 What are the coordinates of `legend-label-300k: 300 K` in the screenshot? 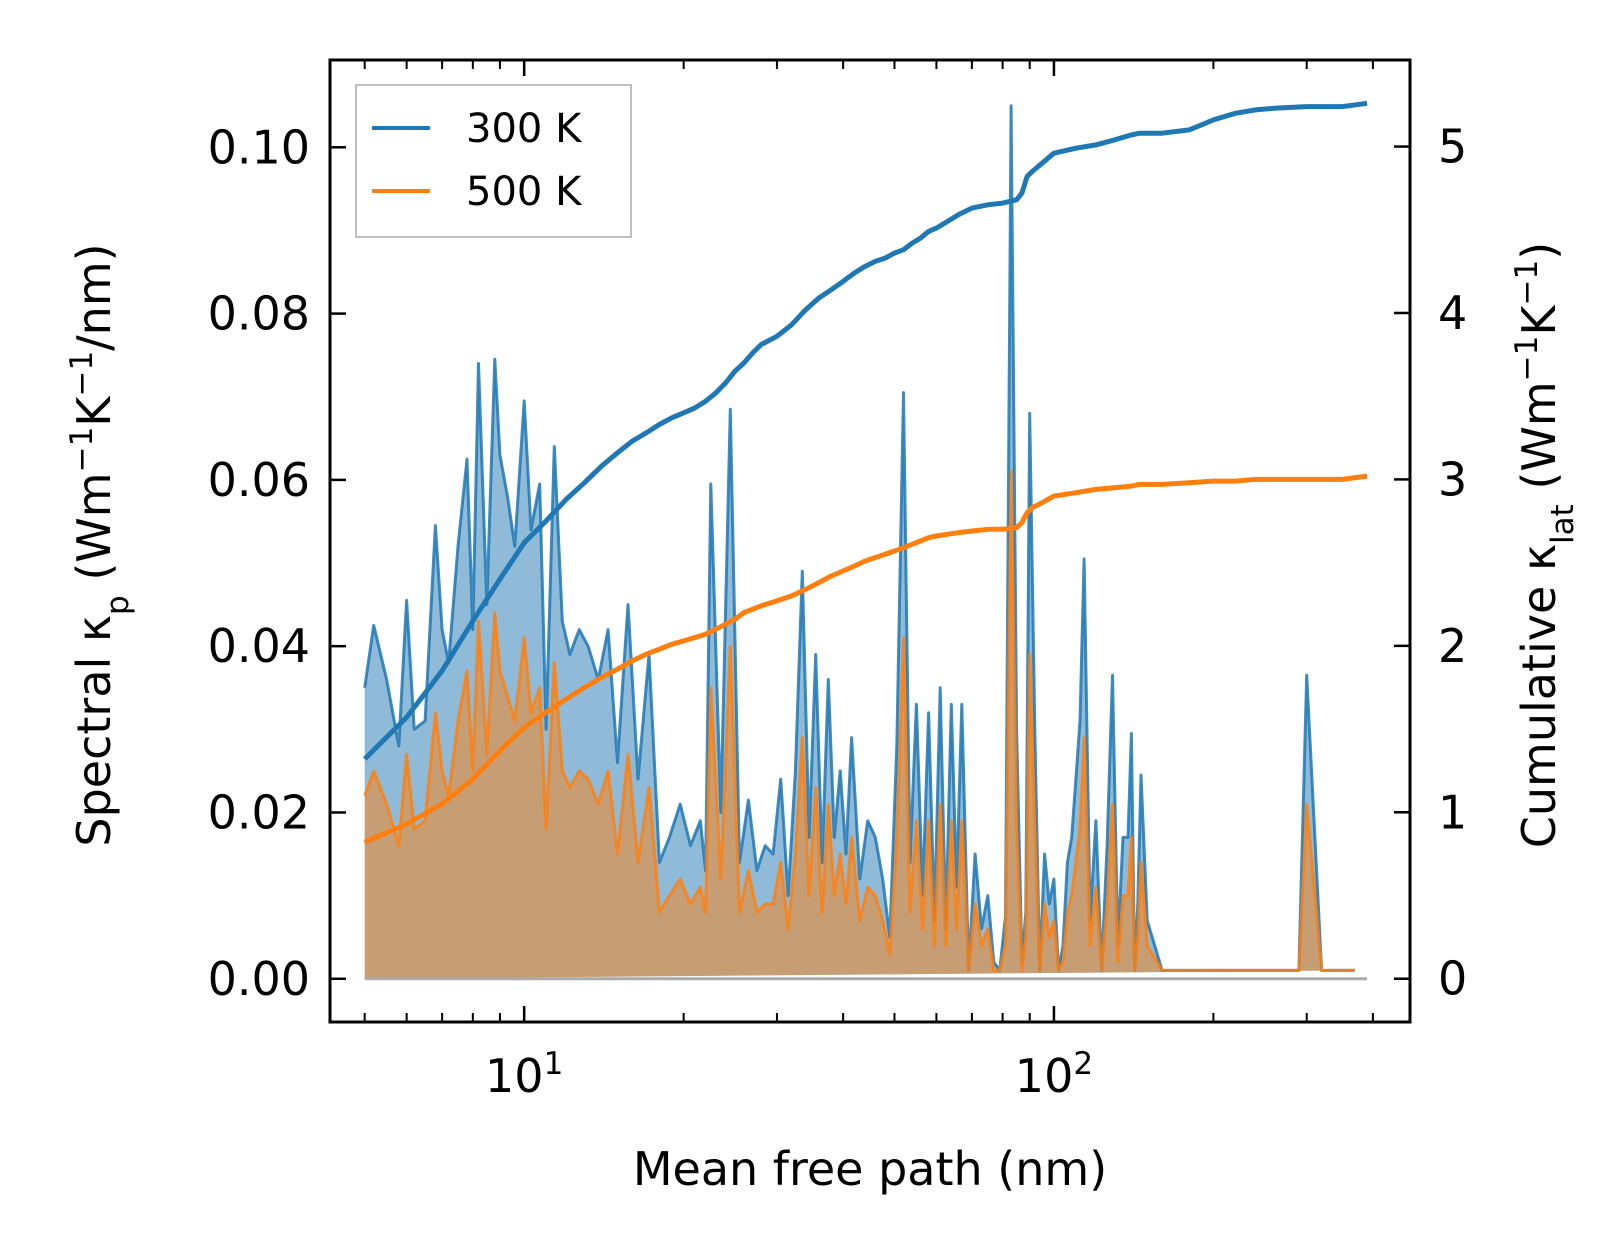 It's located at (524, 129).